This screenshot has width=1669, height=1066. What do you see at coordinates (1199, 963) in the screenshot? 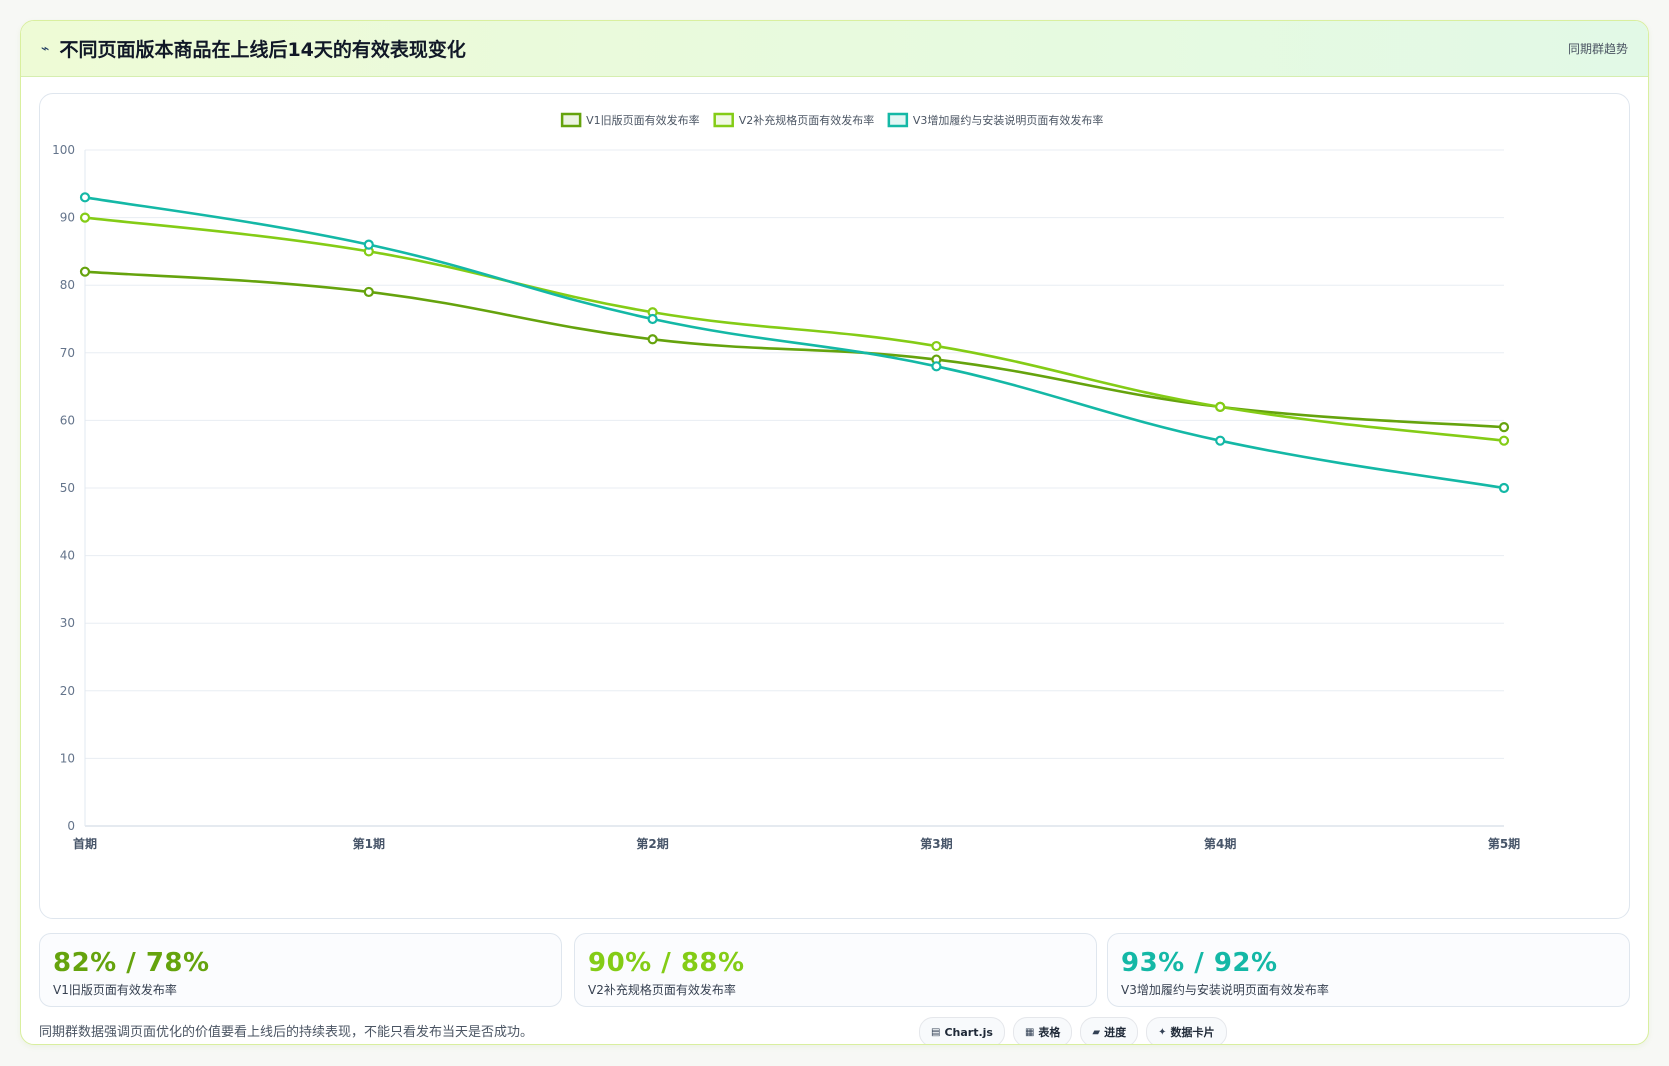
I see `stat-value: 93% / 92%` at bounding box center [1199, 963].